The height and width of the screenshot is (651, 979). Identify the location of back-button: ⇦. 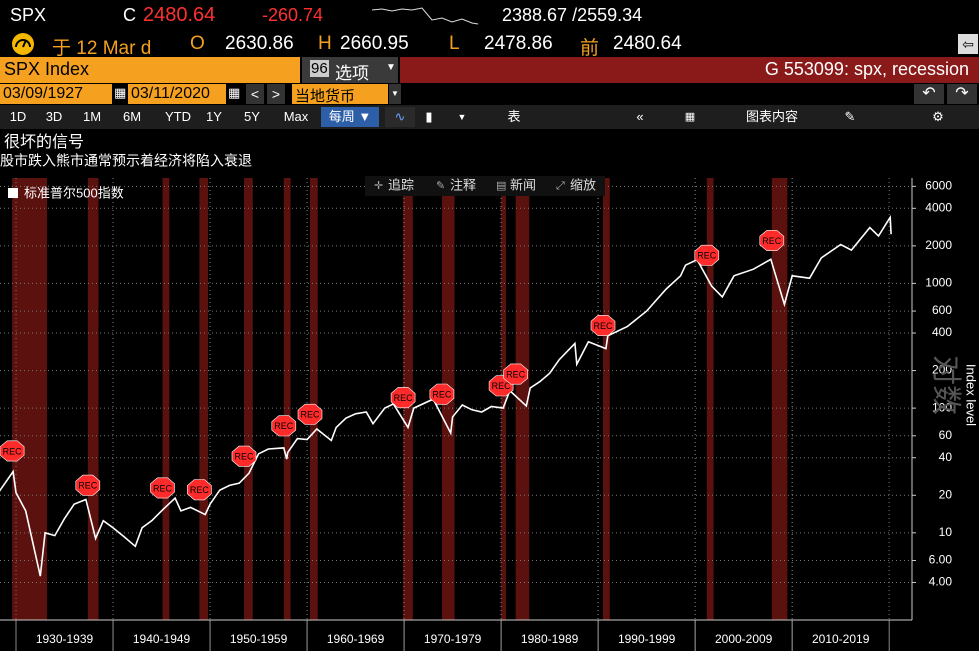
(968, 44).